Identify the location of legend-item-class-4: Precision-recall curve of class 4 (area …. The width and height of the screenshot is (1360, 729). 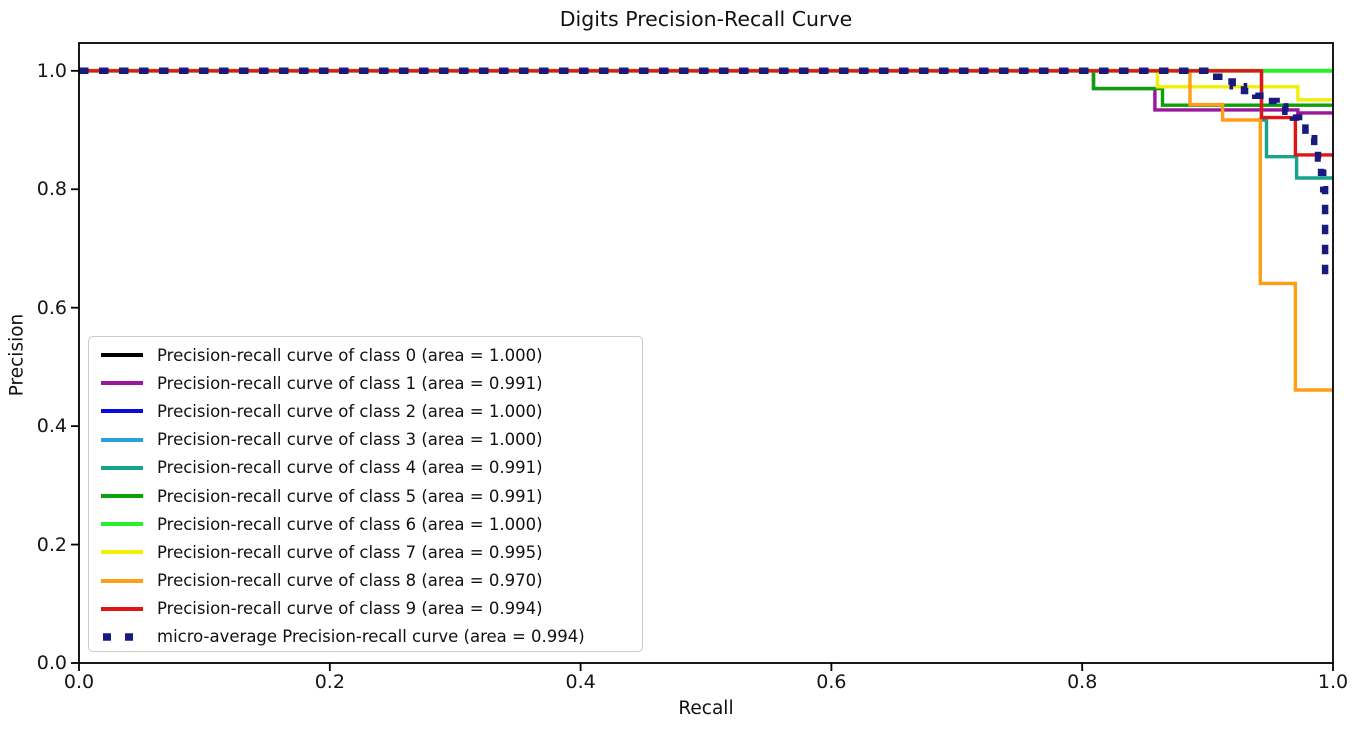
(370, 468).